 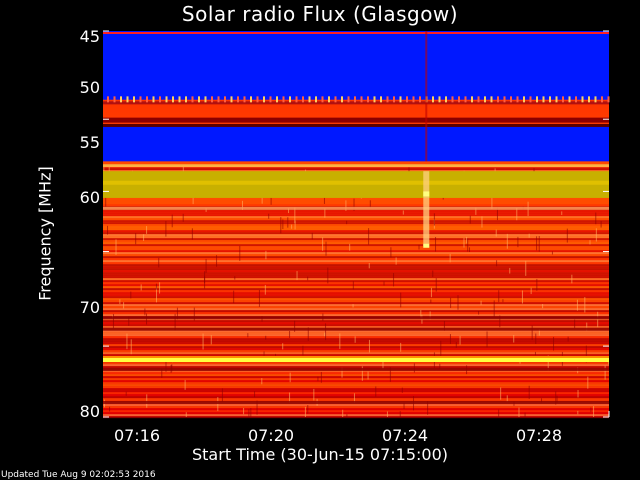 I want to click on burst-column, so click(x=426, y=209).